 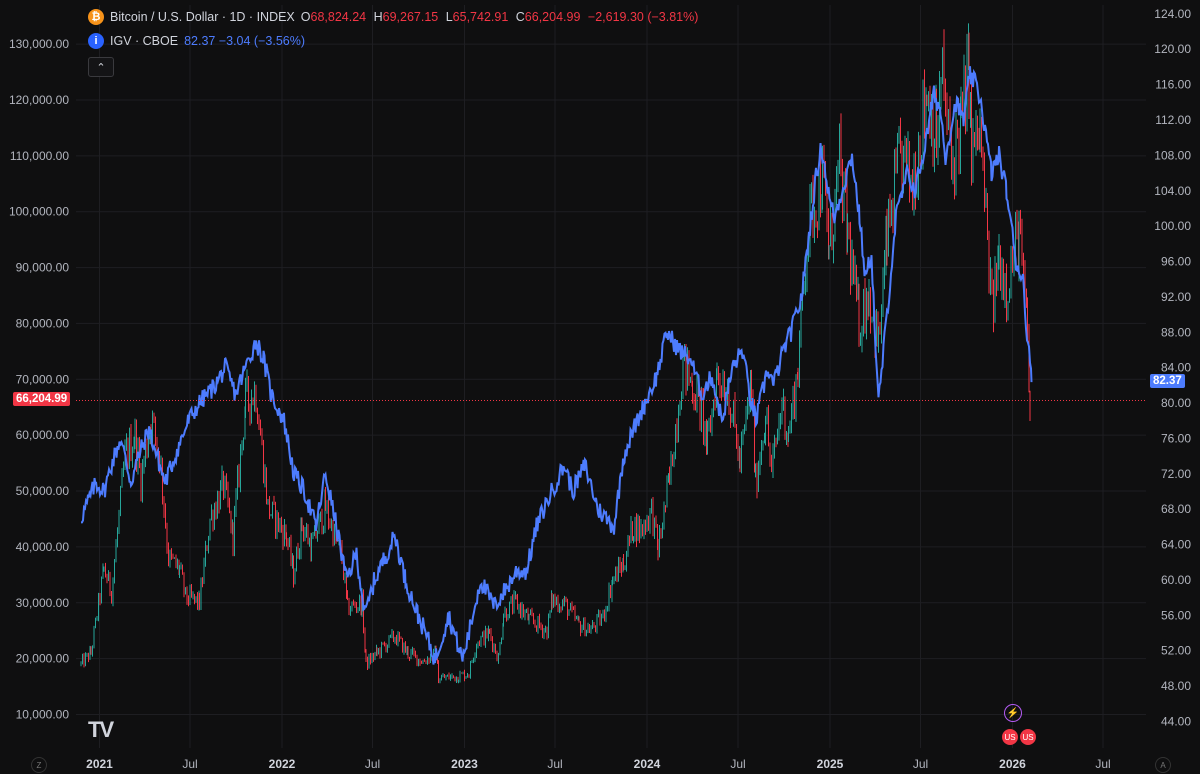 I want to click on right-axis-tick-label: 88.00, so click(x=1176, y=332).